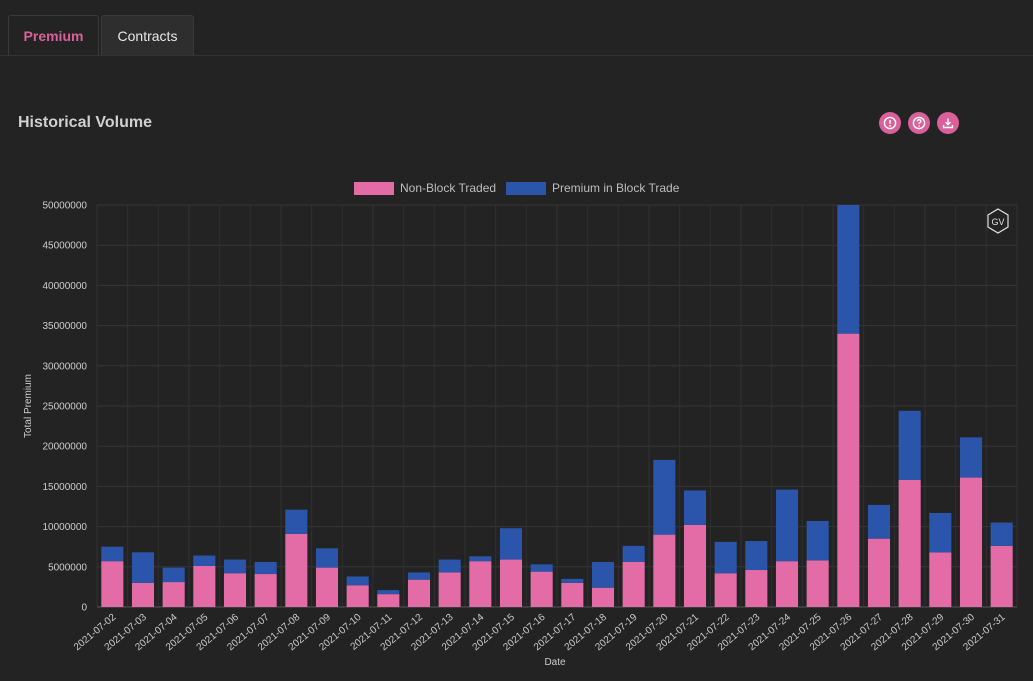  I want to click on help-button, so click(919, 123).